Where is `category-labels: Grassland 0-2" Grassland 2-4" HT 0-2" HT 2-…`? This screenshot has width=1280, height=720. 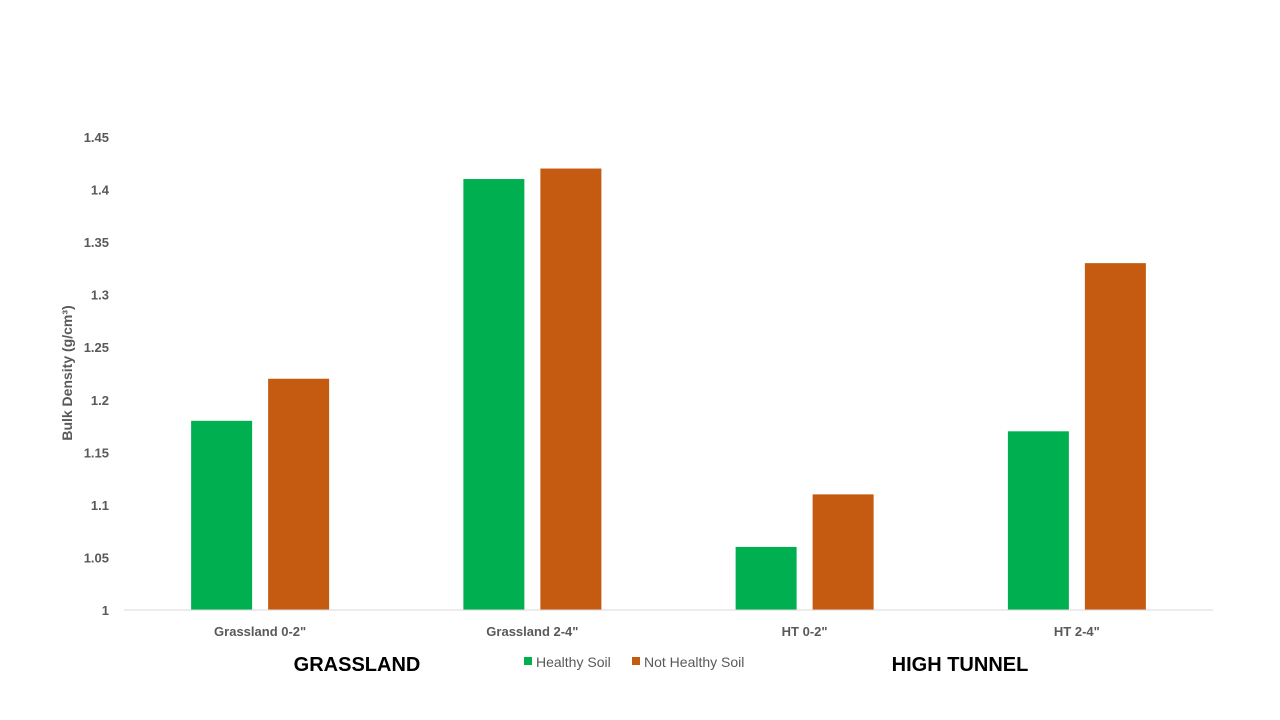
category-labels: Grassland 0-2" Grassland 2-4" HT 0-2" HT 2-… is located at coordinates (657, 631).